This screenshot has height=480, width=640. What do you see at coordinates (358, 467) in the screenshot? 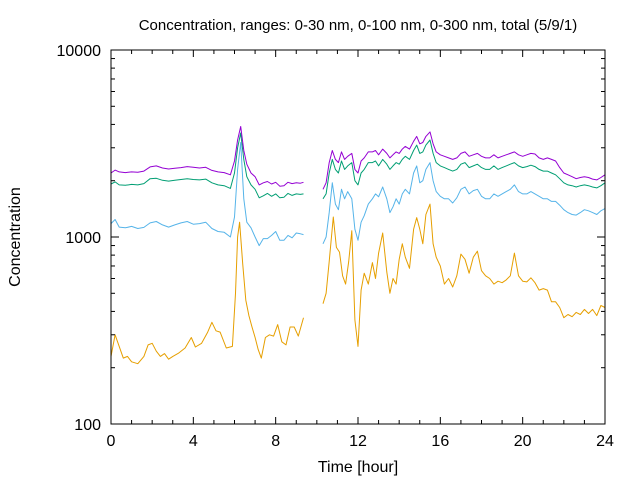
I see `x-axis-label: Time [hour]` at bounding box center [358, 467].